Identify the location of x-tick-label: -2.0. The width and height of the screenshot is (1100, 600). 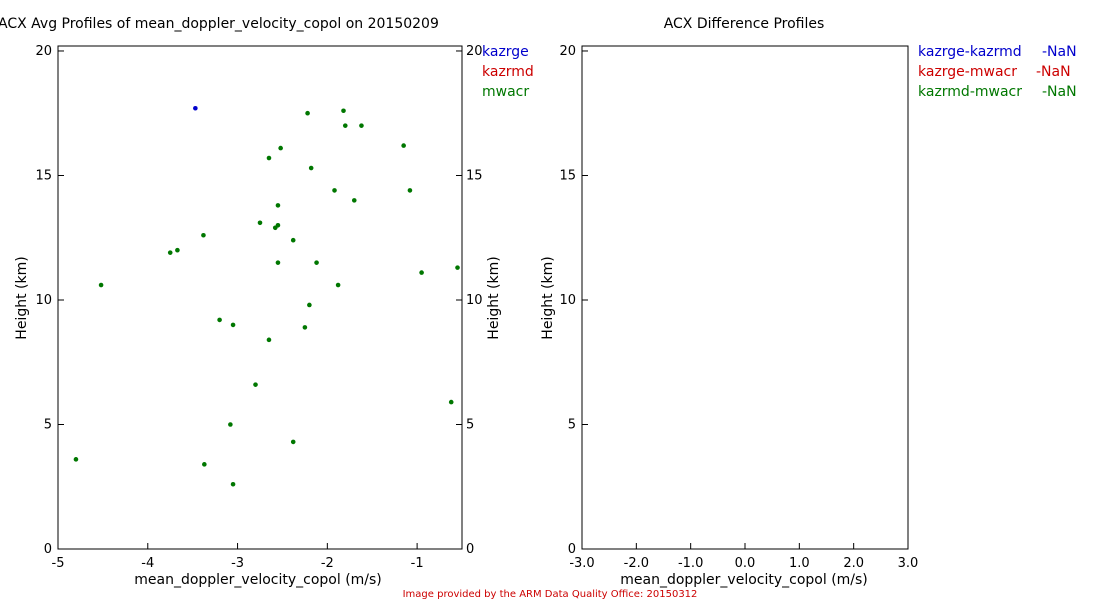
(636, 563).